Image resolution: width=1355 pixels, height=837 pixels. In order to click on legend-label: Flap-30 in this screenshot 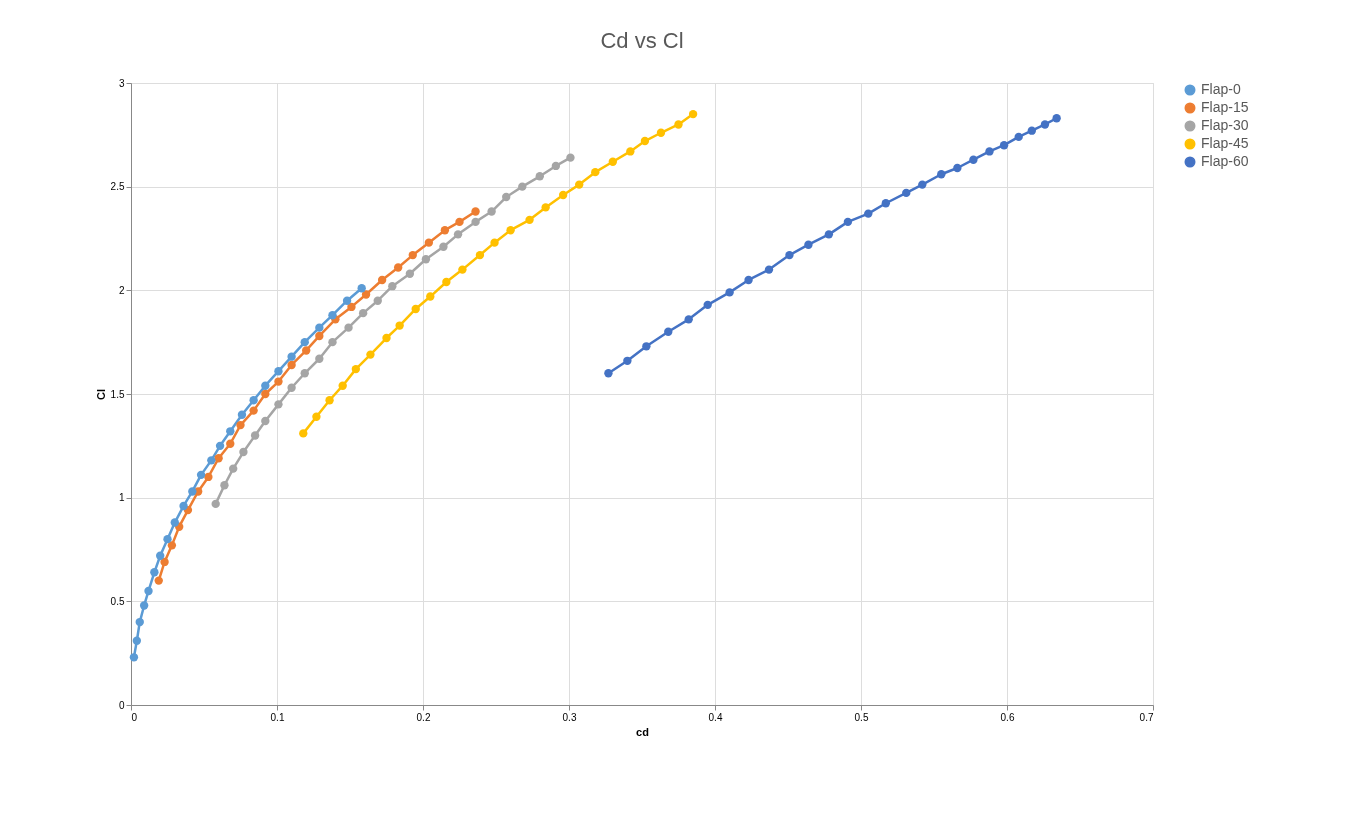, I will do `click(1225, 125)`.